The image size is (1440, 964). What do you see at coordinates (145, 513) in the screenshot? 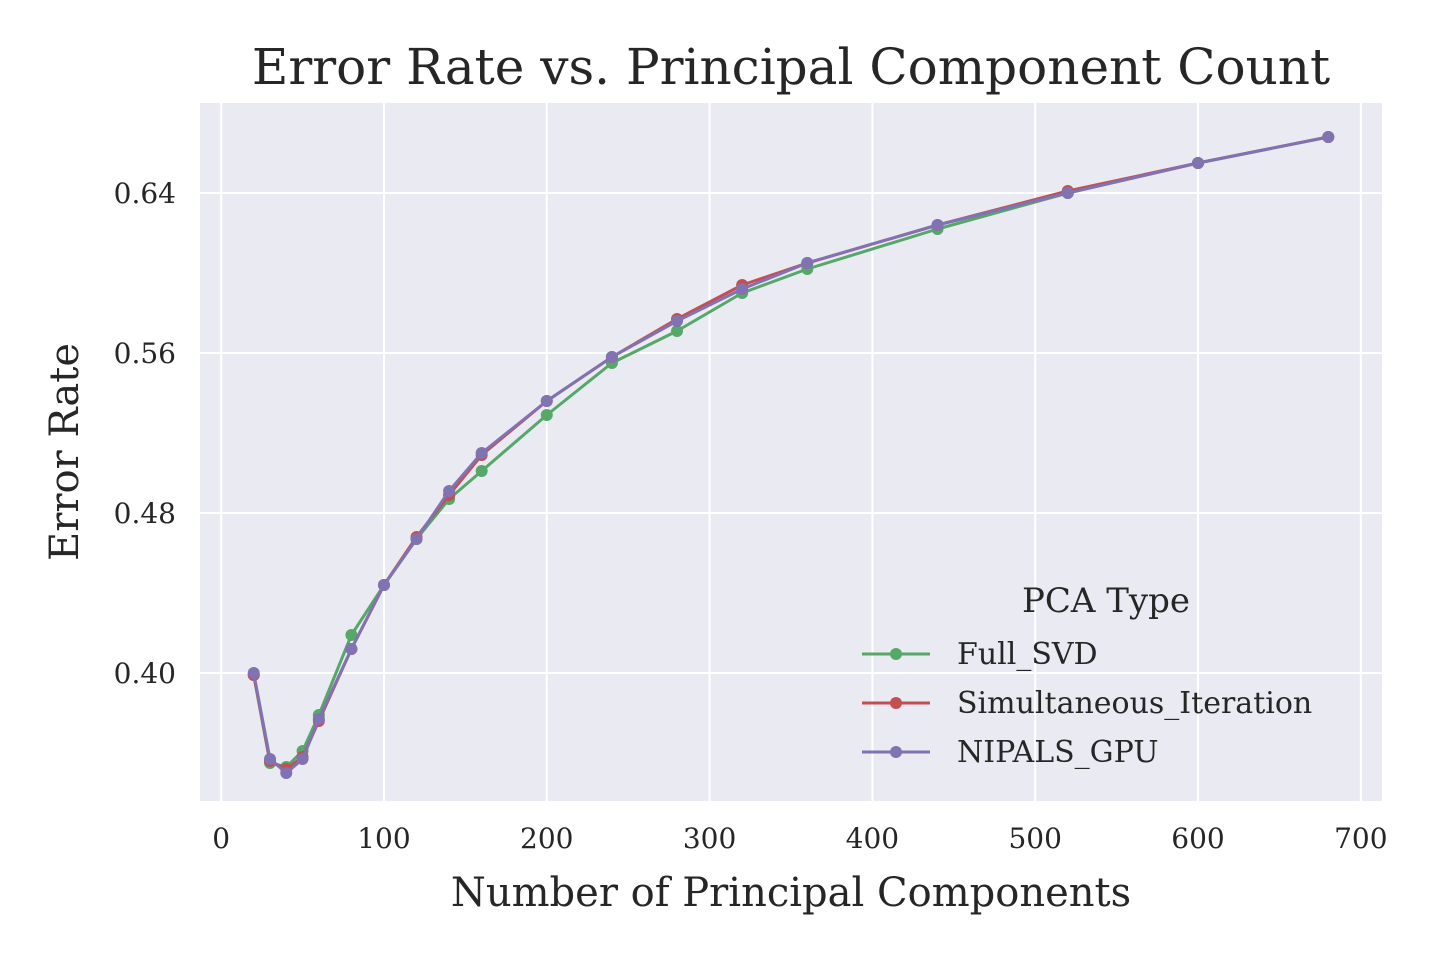
I see `y-tick-label: 0.48` at bounding box center [145, 513].